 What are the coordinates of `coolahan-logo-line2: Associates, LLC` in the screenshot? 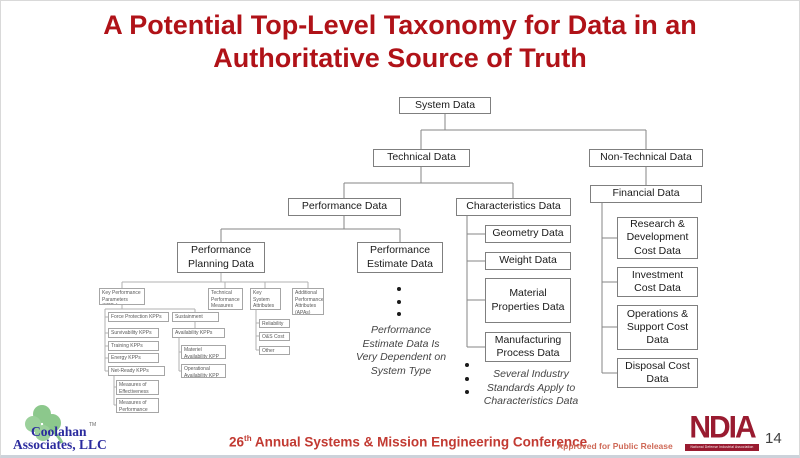 It's located at (60, 444).